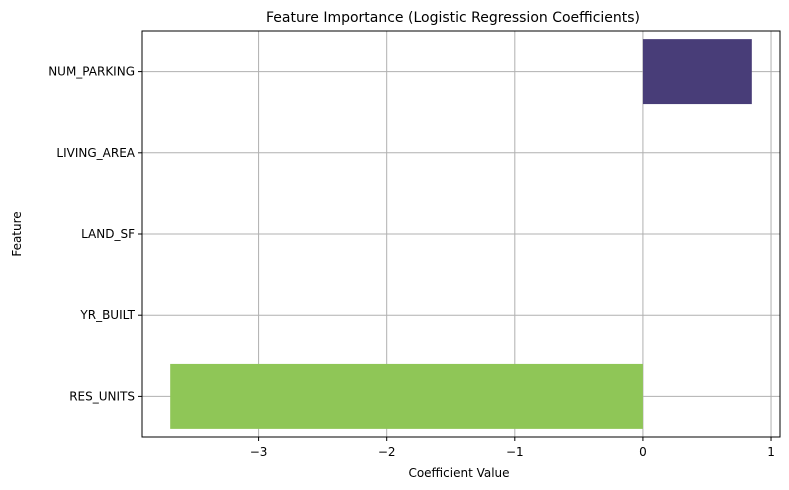 The image size is (789, 490). What do you see at coordinates (406, 396) in the screenshot?
I see `bar-res-units` at bounding box center [406, 396].